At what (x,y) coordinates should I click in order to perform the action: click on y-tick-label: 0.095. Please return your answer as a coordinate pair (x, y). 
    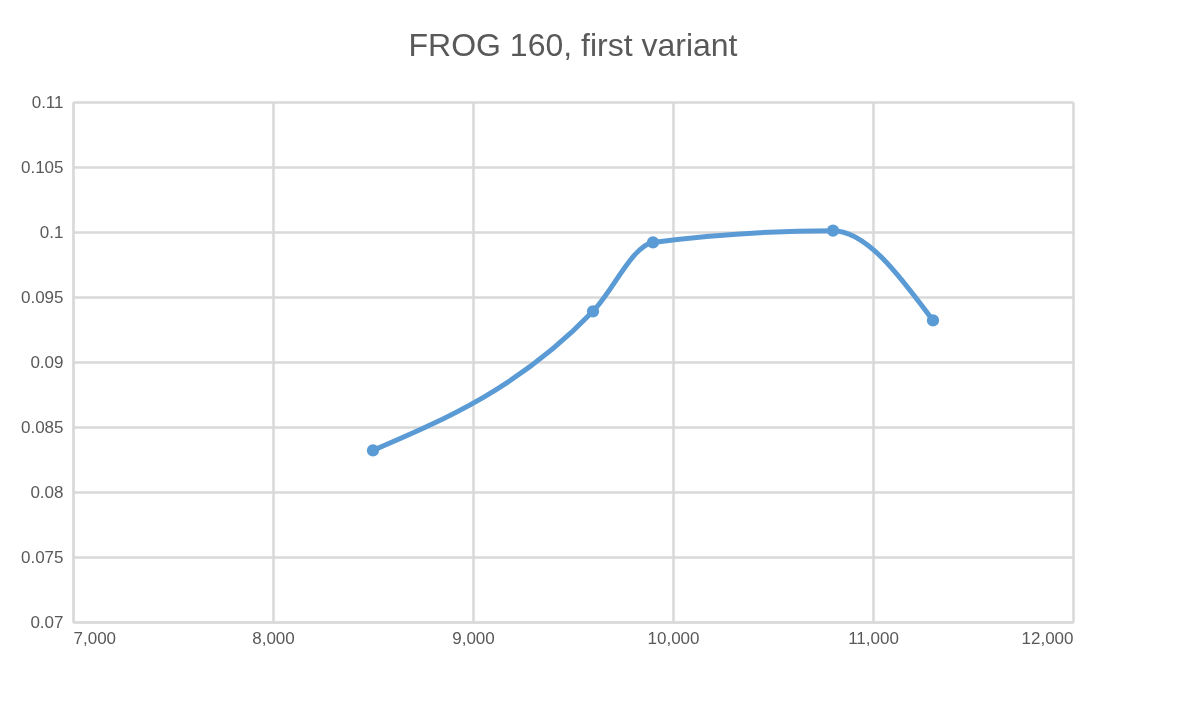
    Looking at the image, I should click on (42, 297).